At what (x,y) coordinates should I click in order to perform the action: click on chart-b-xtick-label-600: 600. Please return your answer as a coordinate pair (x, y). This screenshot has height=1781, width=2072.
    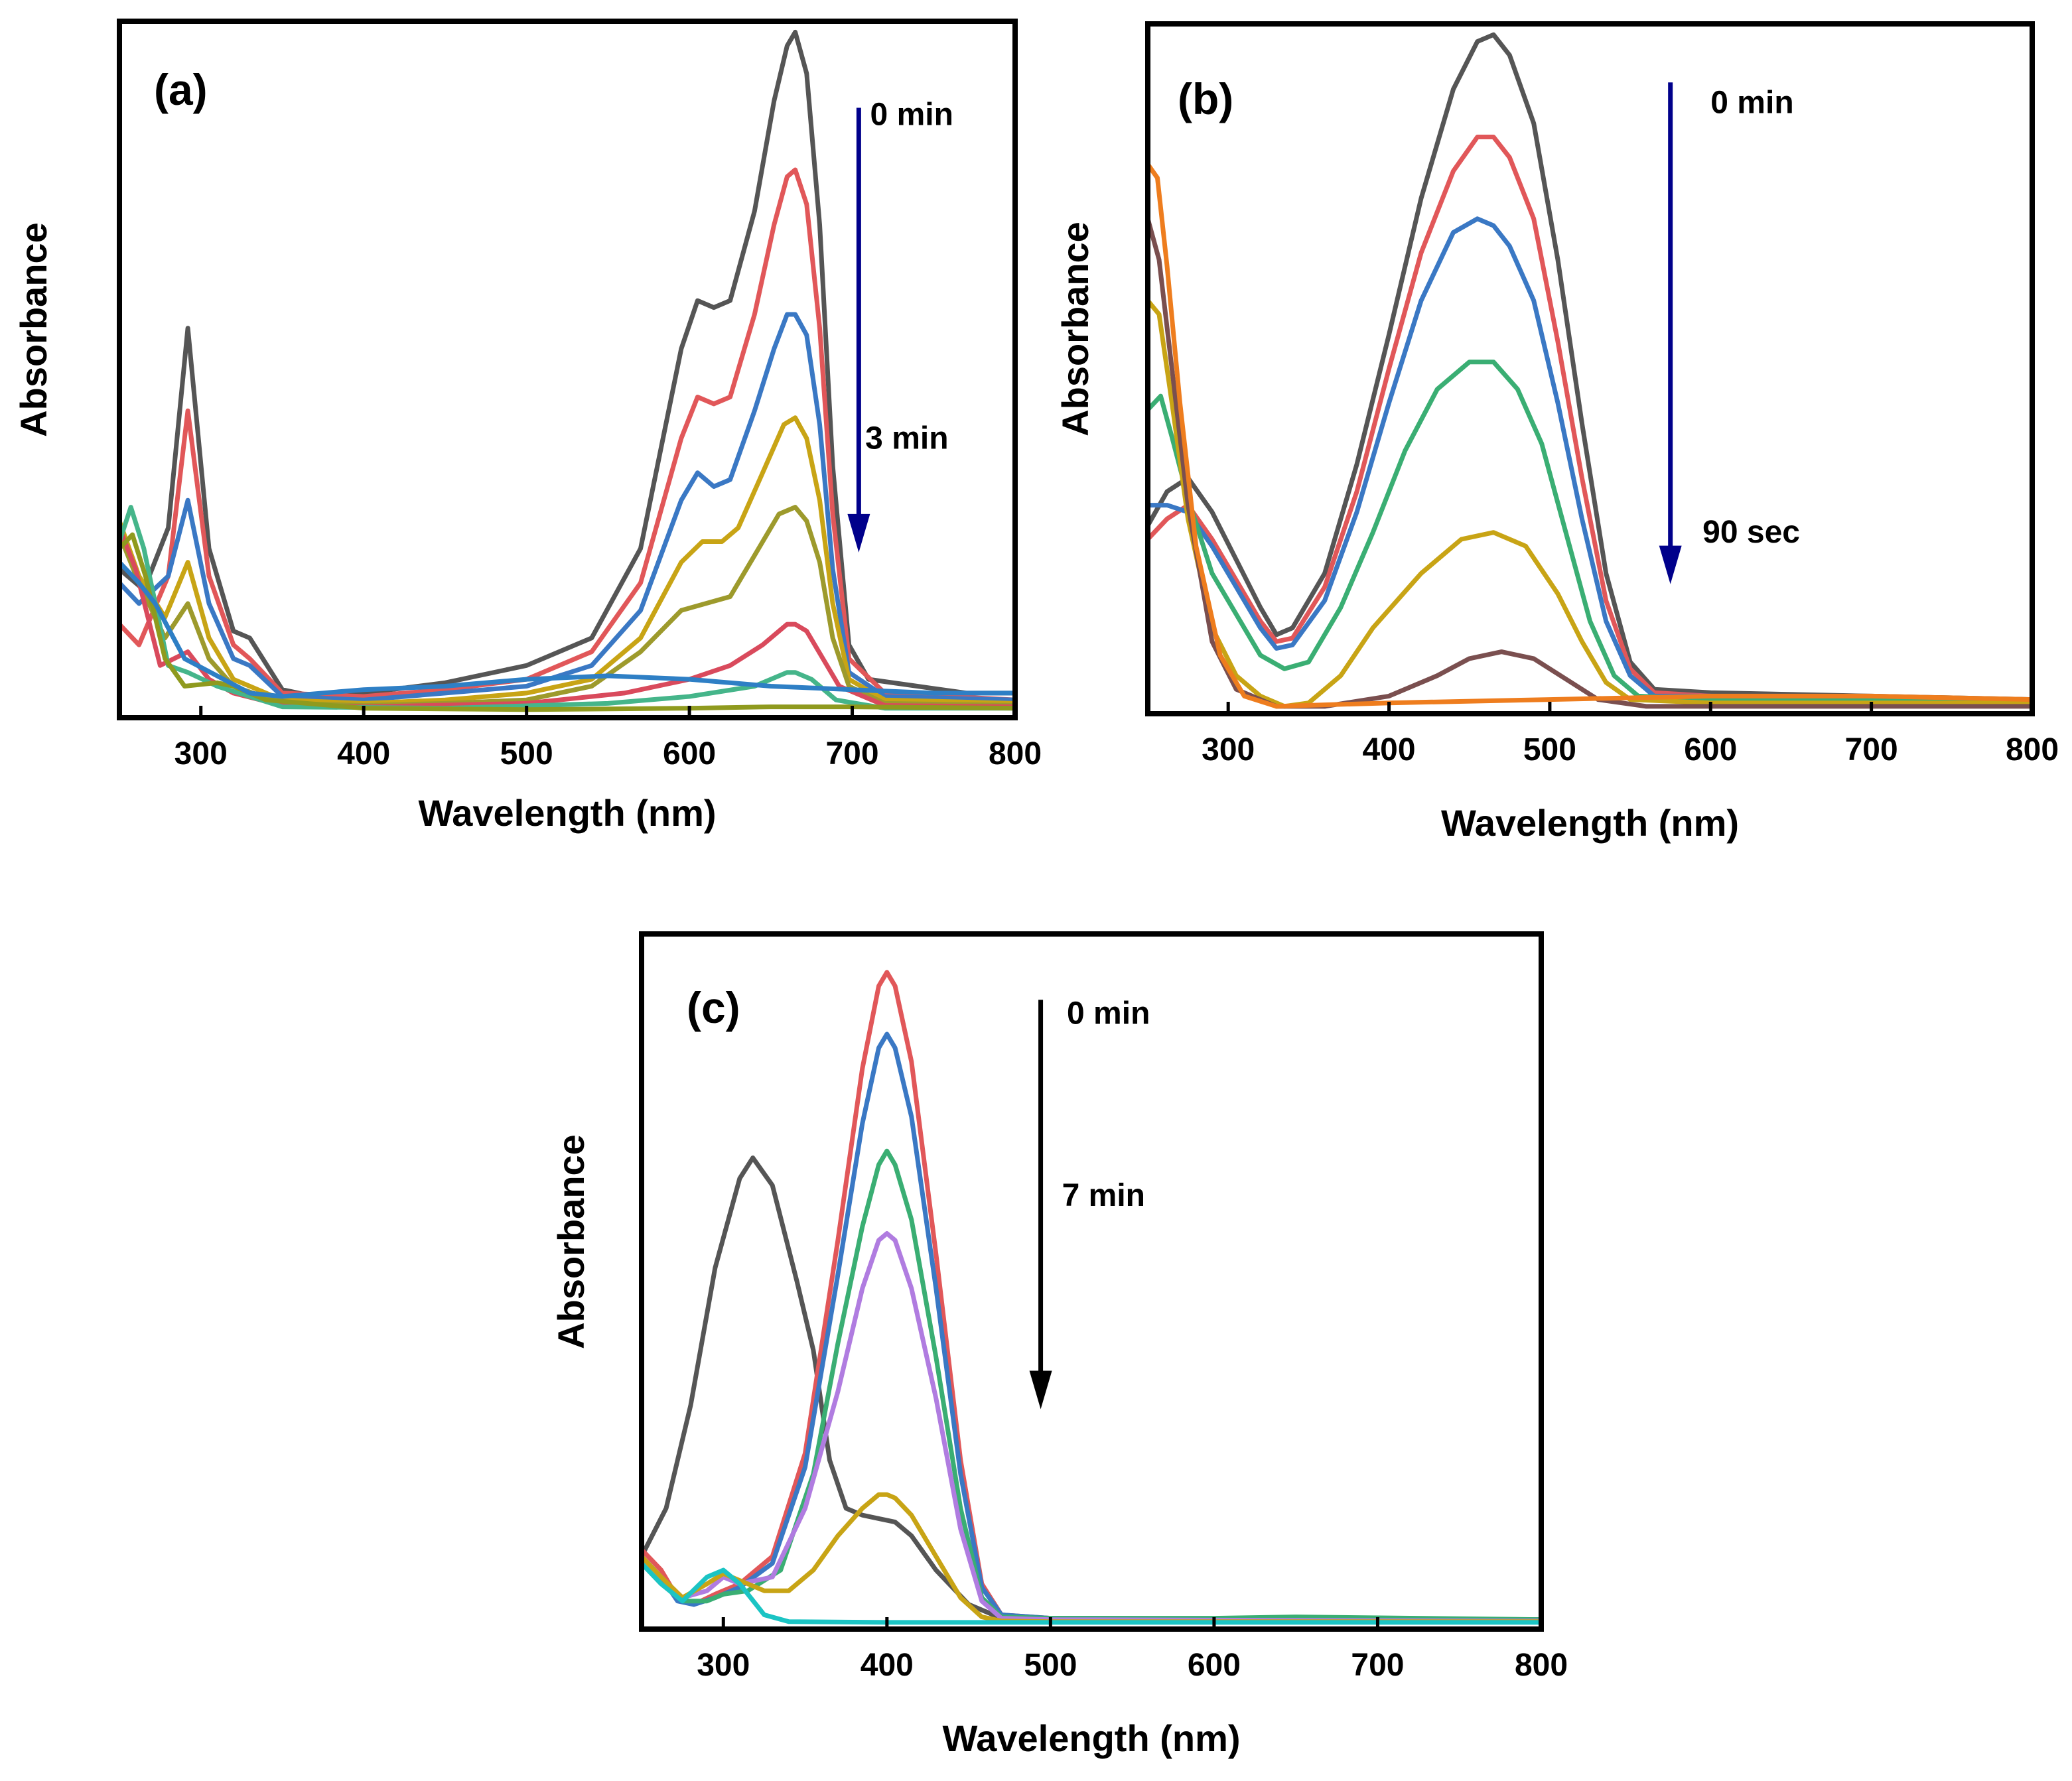
    Looking at the image, I should click on (1710, 749).